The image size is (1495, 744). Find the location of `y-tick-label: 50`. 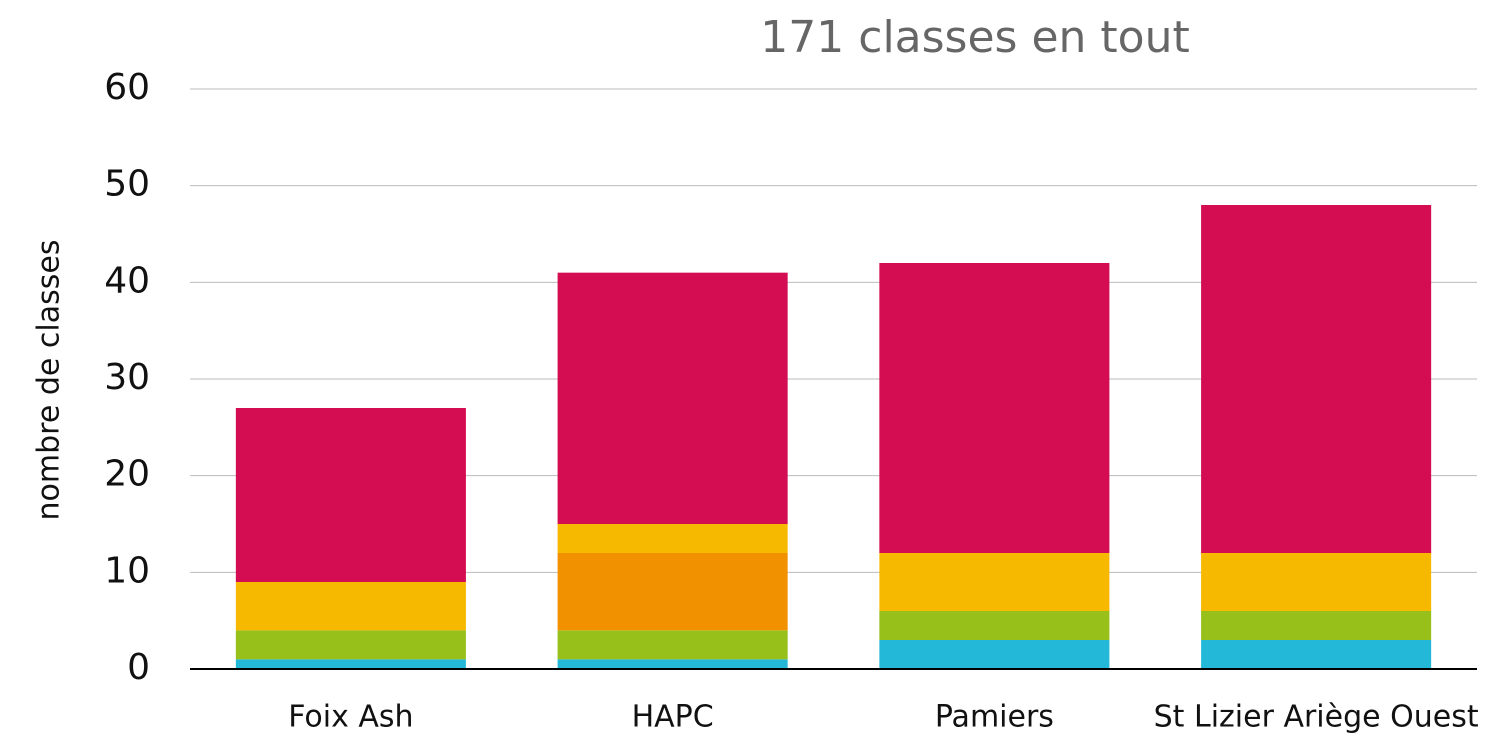

y-tick-label: 50 is located at coordinates (127, 184).